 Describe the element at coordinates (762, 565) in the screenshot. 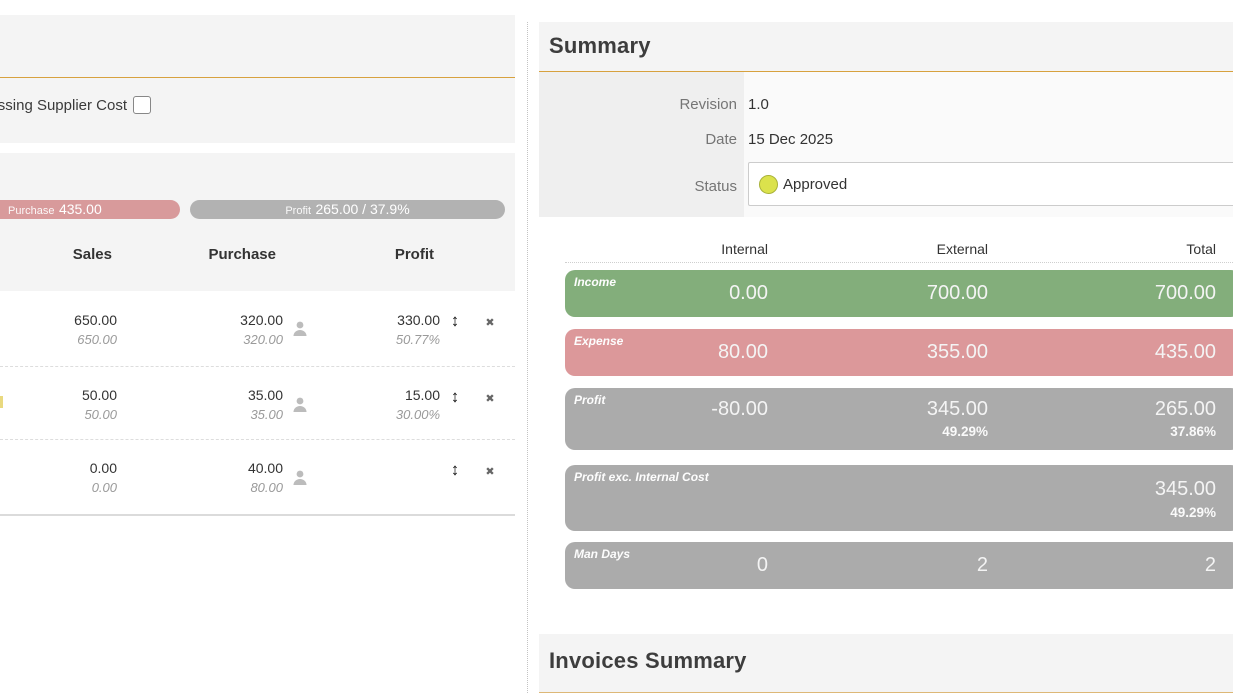

I see `man-days-internal: 0` at that location.